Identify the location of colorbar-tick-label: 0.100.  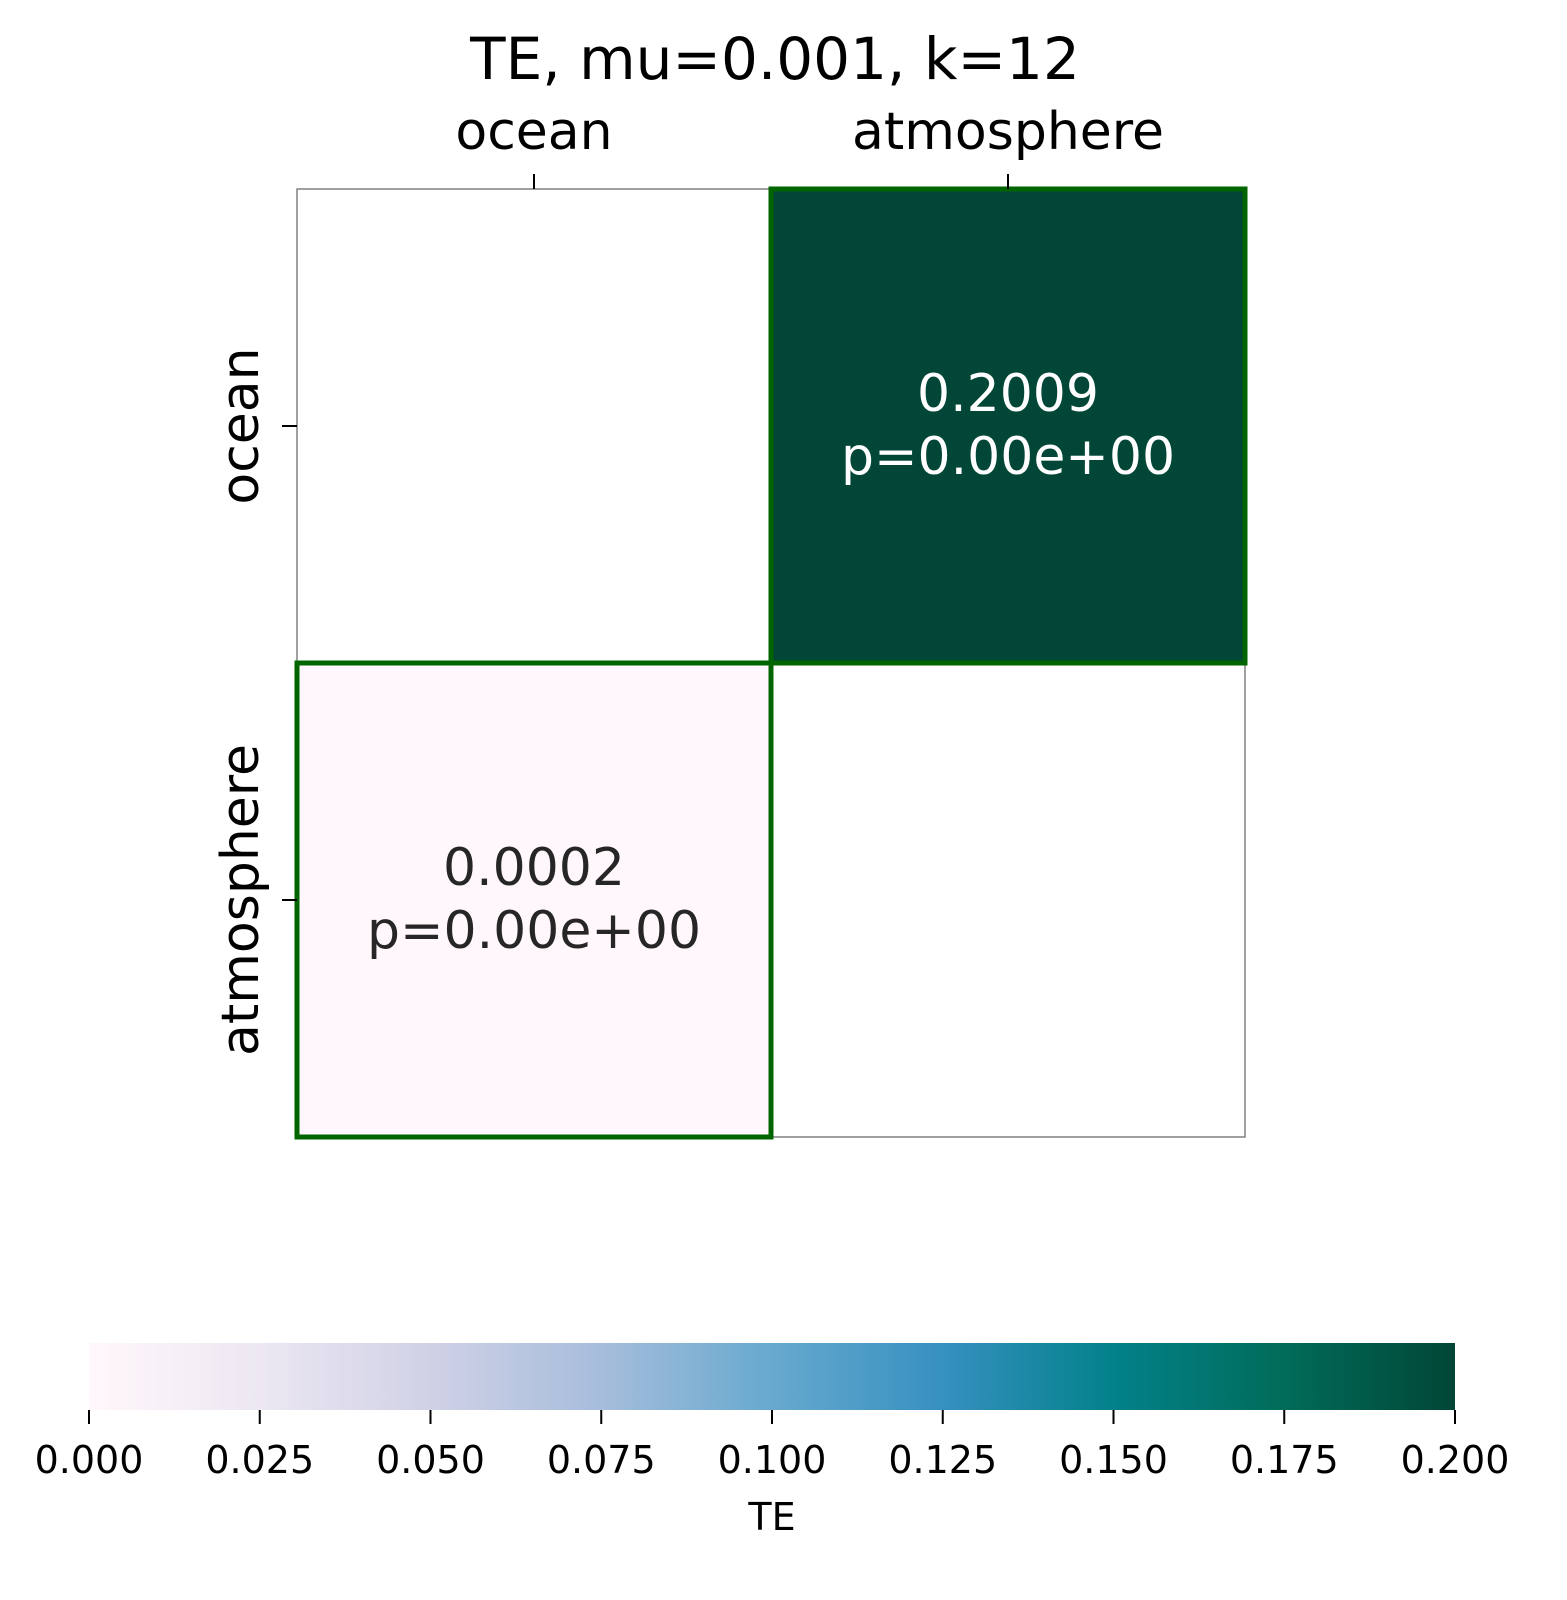
(772, 1460).